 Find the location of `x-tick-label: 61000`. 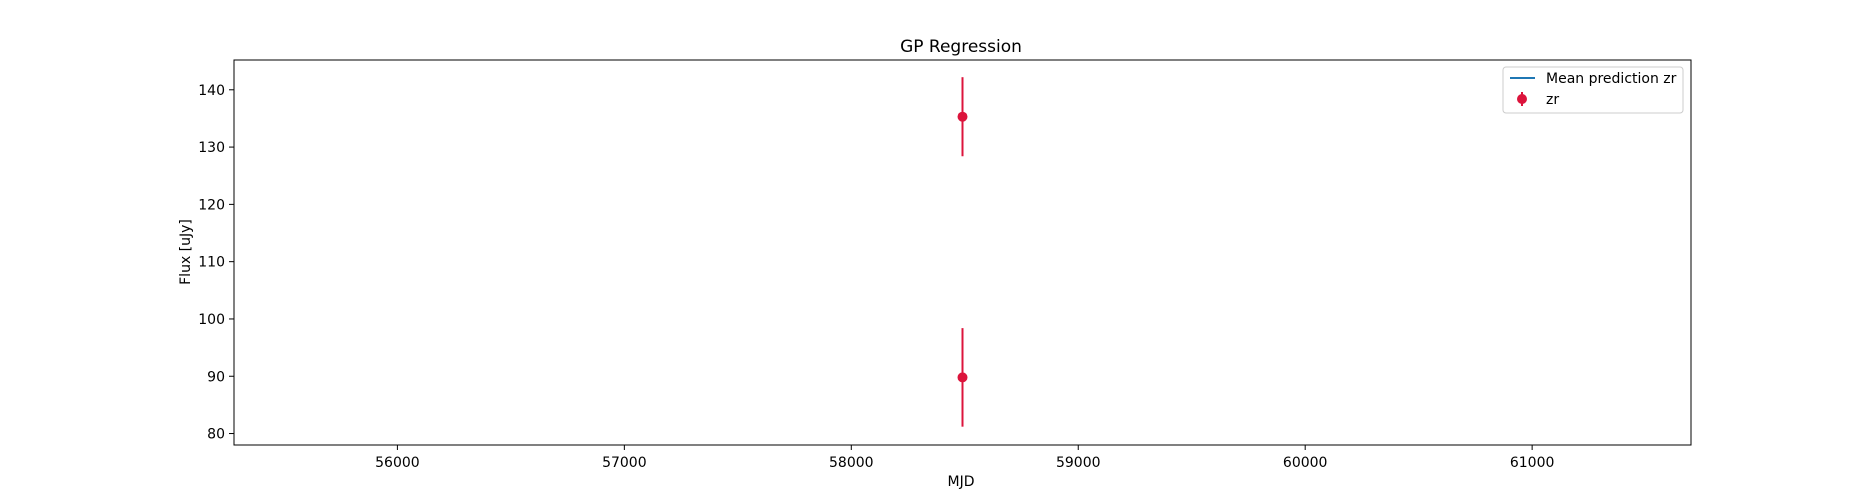

x-tick-label: 61000 is located at coordinates (1532, 463).